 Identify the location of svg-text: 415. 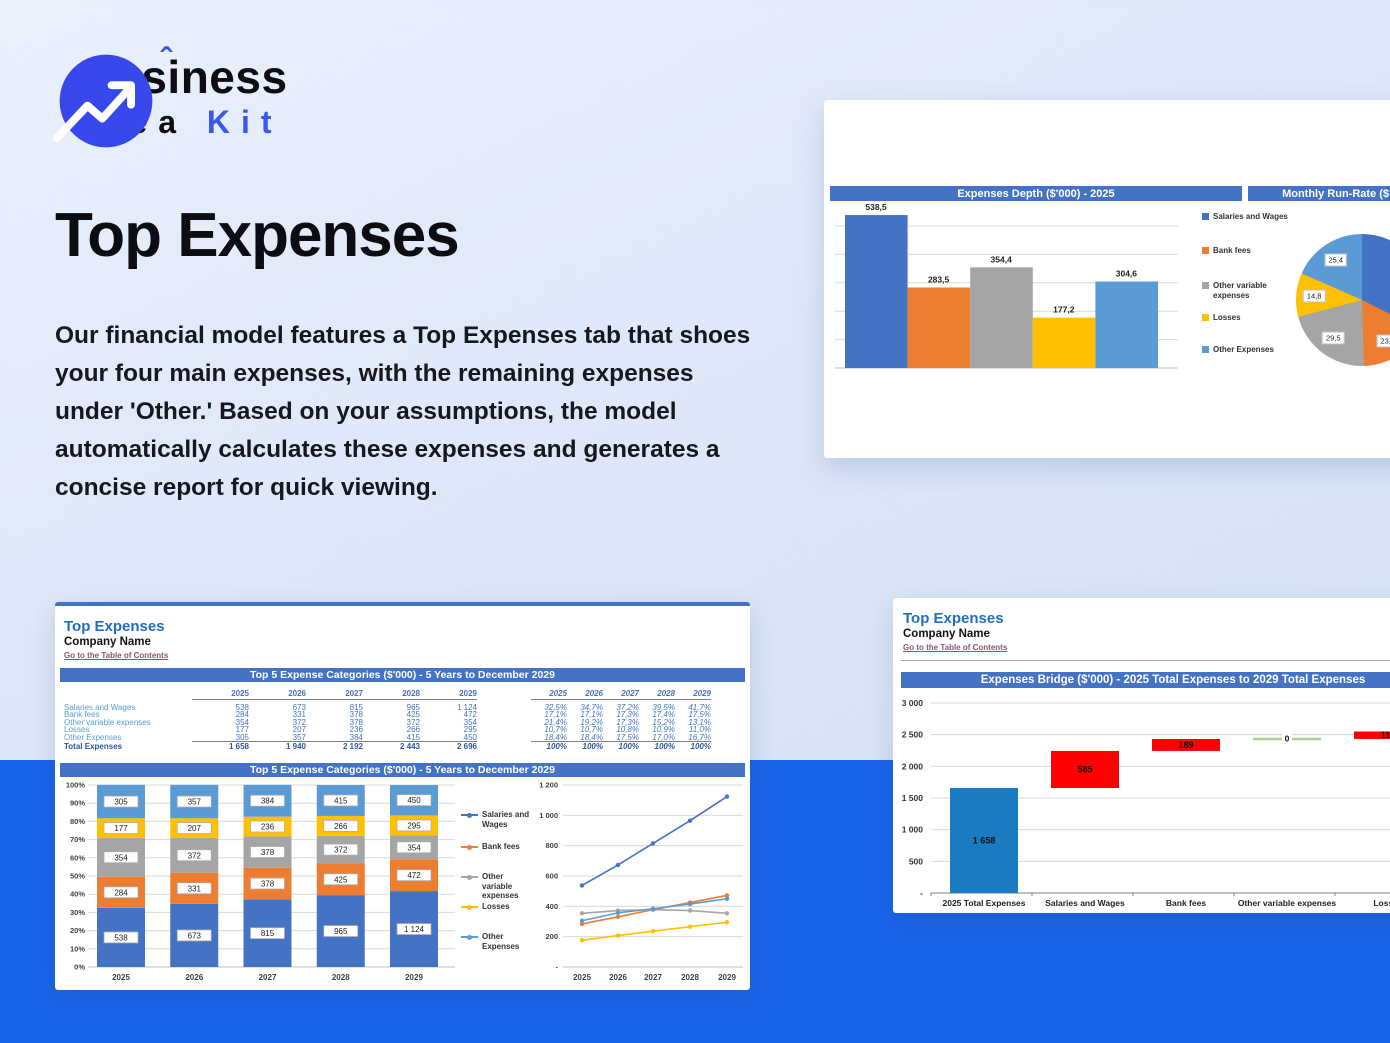
(341, 800).